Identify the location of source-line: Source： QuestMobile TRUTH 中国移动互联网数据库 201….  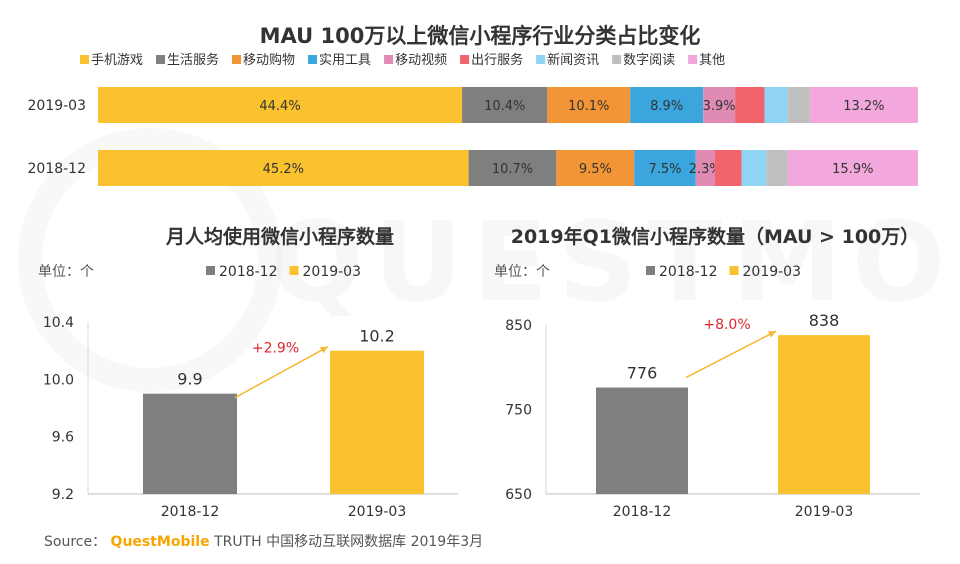
(263, 541).